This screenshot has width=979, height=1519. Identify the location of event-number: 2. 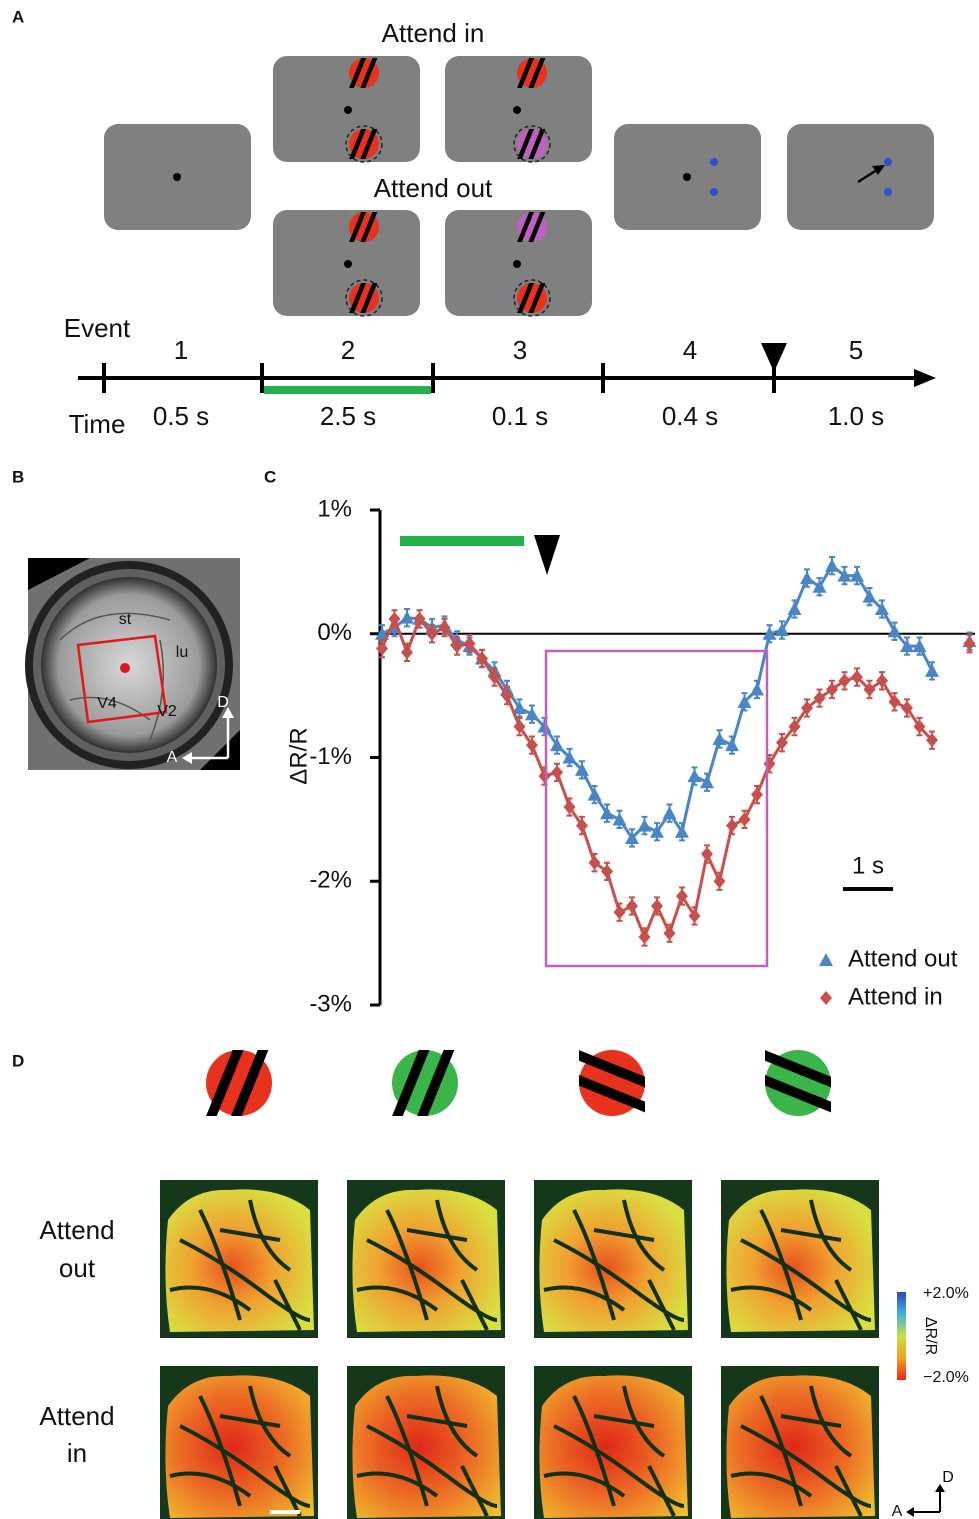
(348, 350).